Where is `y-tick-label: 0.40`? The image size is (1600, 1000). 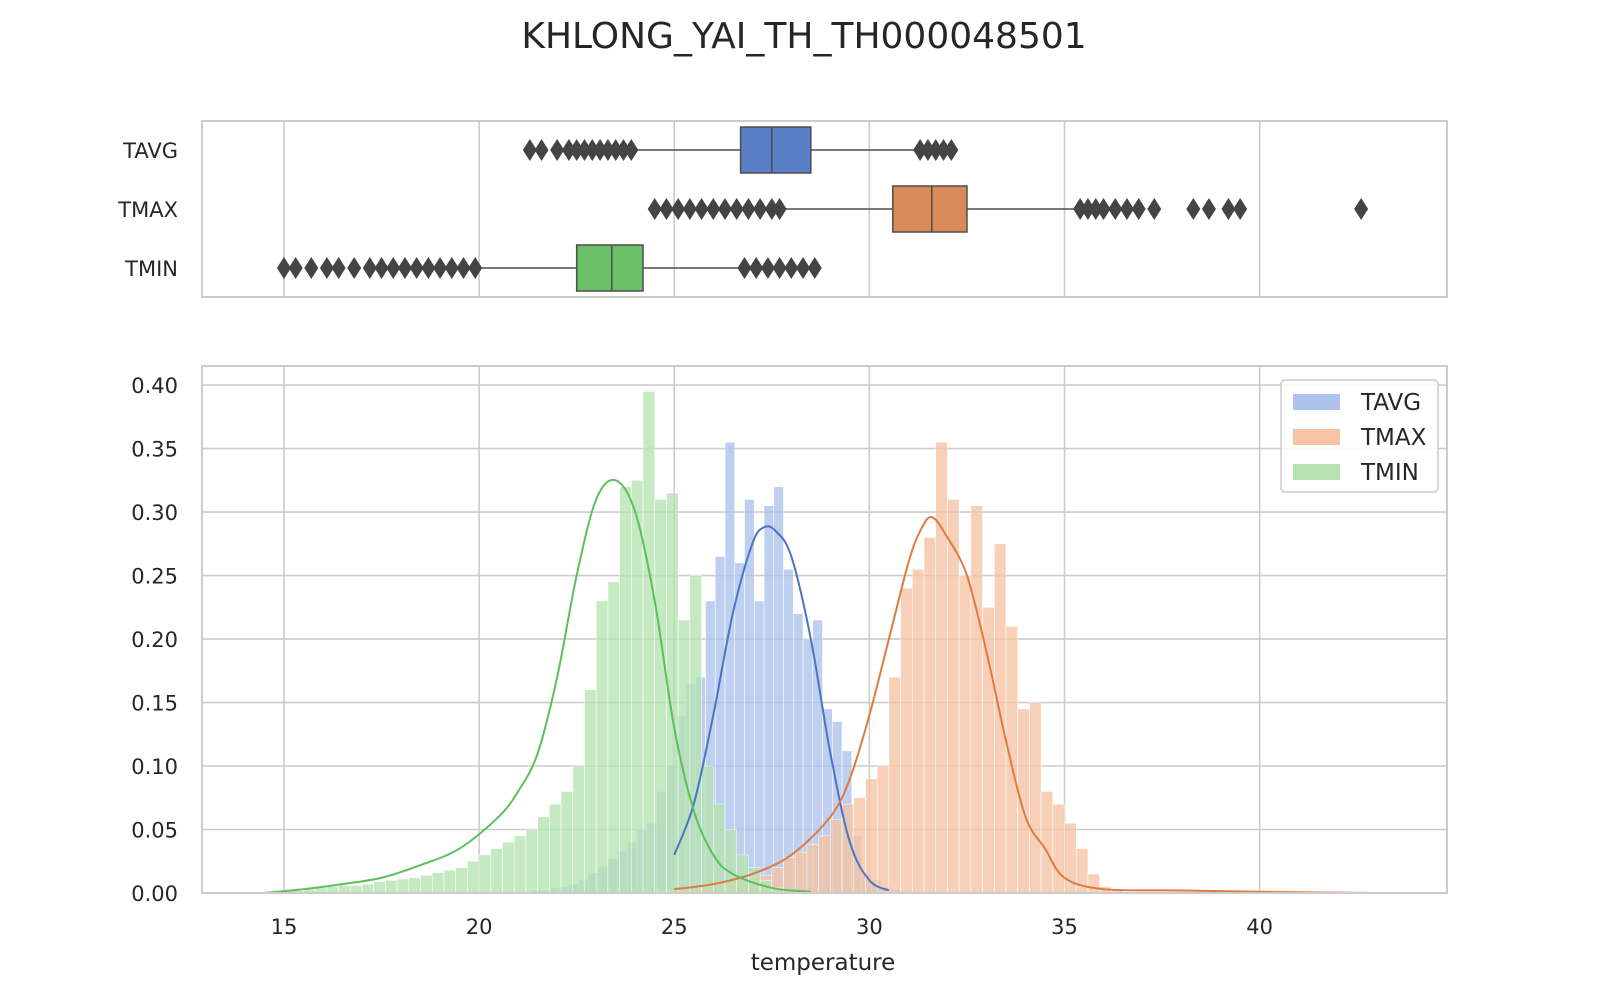
y-tick-label: 0.40 is located at coordinates (154, 386).